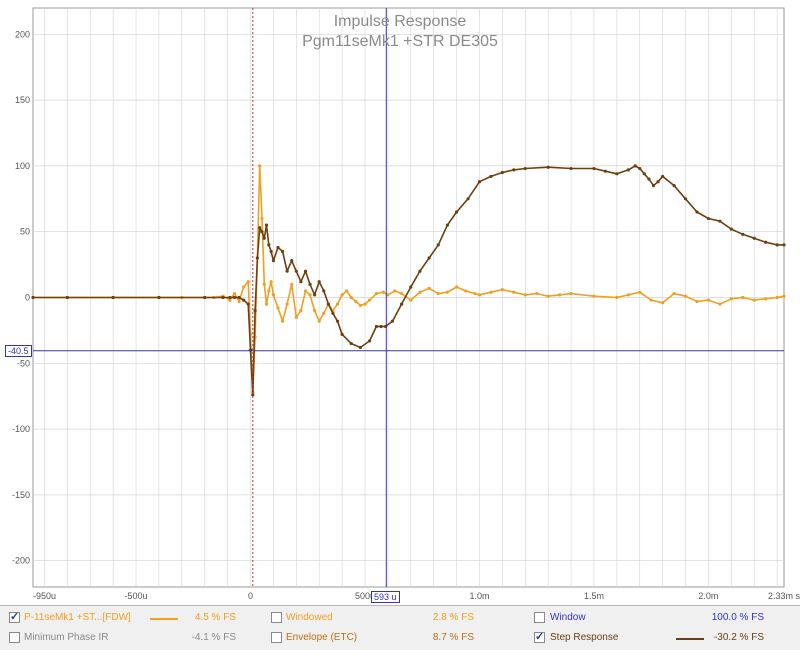  Describe the element at coordinates (276, 637) in the screenshot. I see `envelope-etc-checkbox` at that location.